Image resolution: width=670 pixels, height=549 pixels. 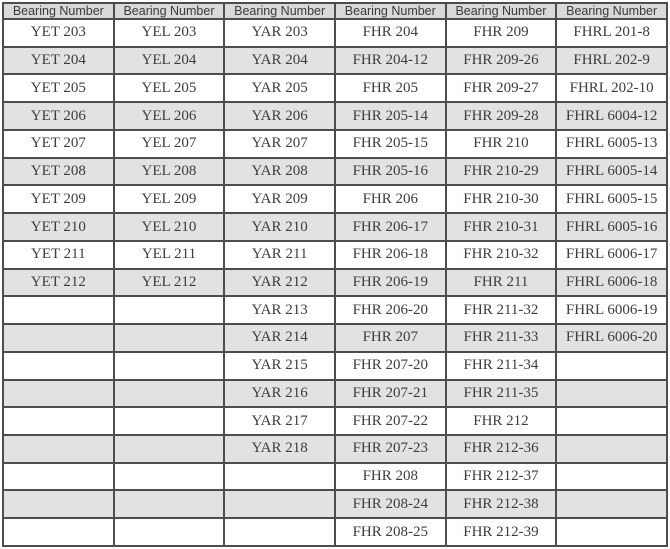 I want to click on table-cell: YEL 204, so click(x=169, y=60).